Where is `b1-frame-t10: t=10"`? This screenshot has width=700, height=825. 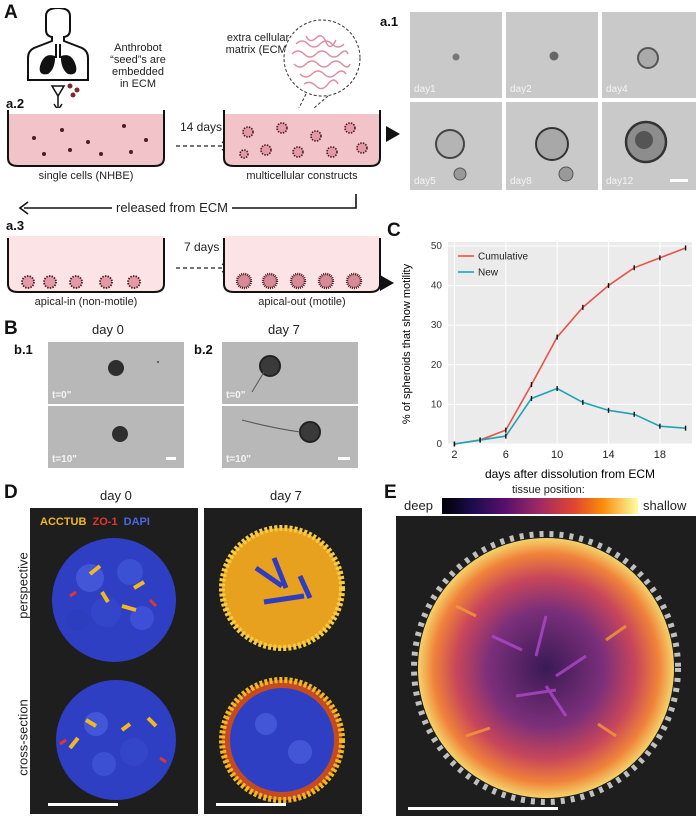
b1-frame-t10: t=10" is located at coordinates (116, 437).